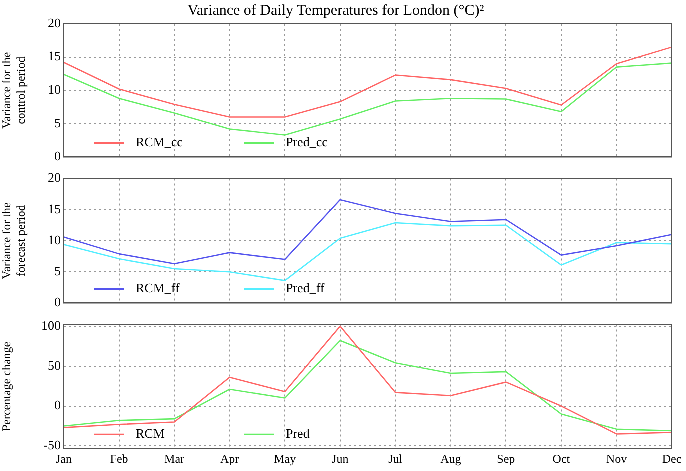  I want to click on x-tick-label: Feb, so click(119, 459).